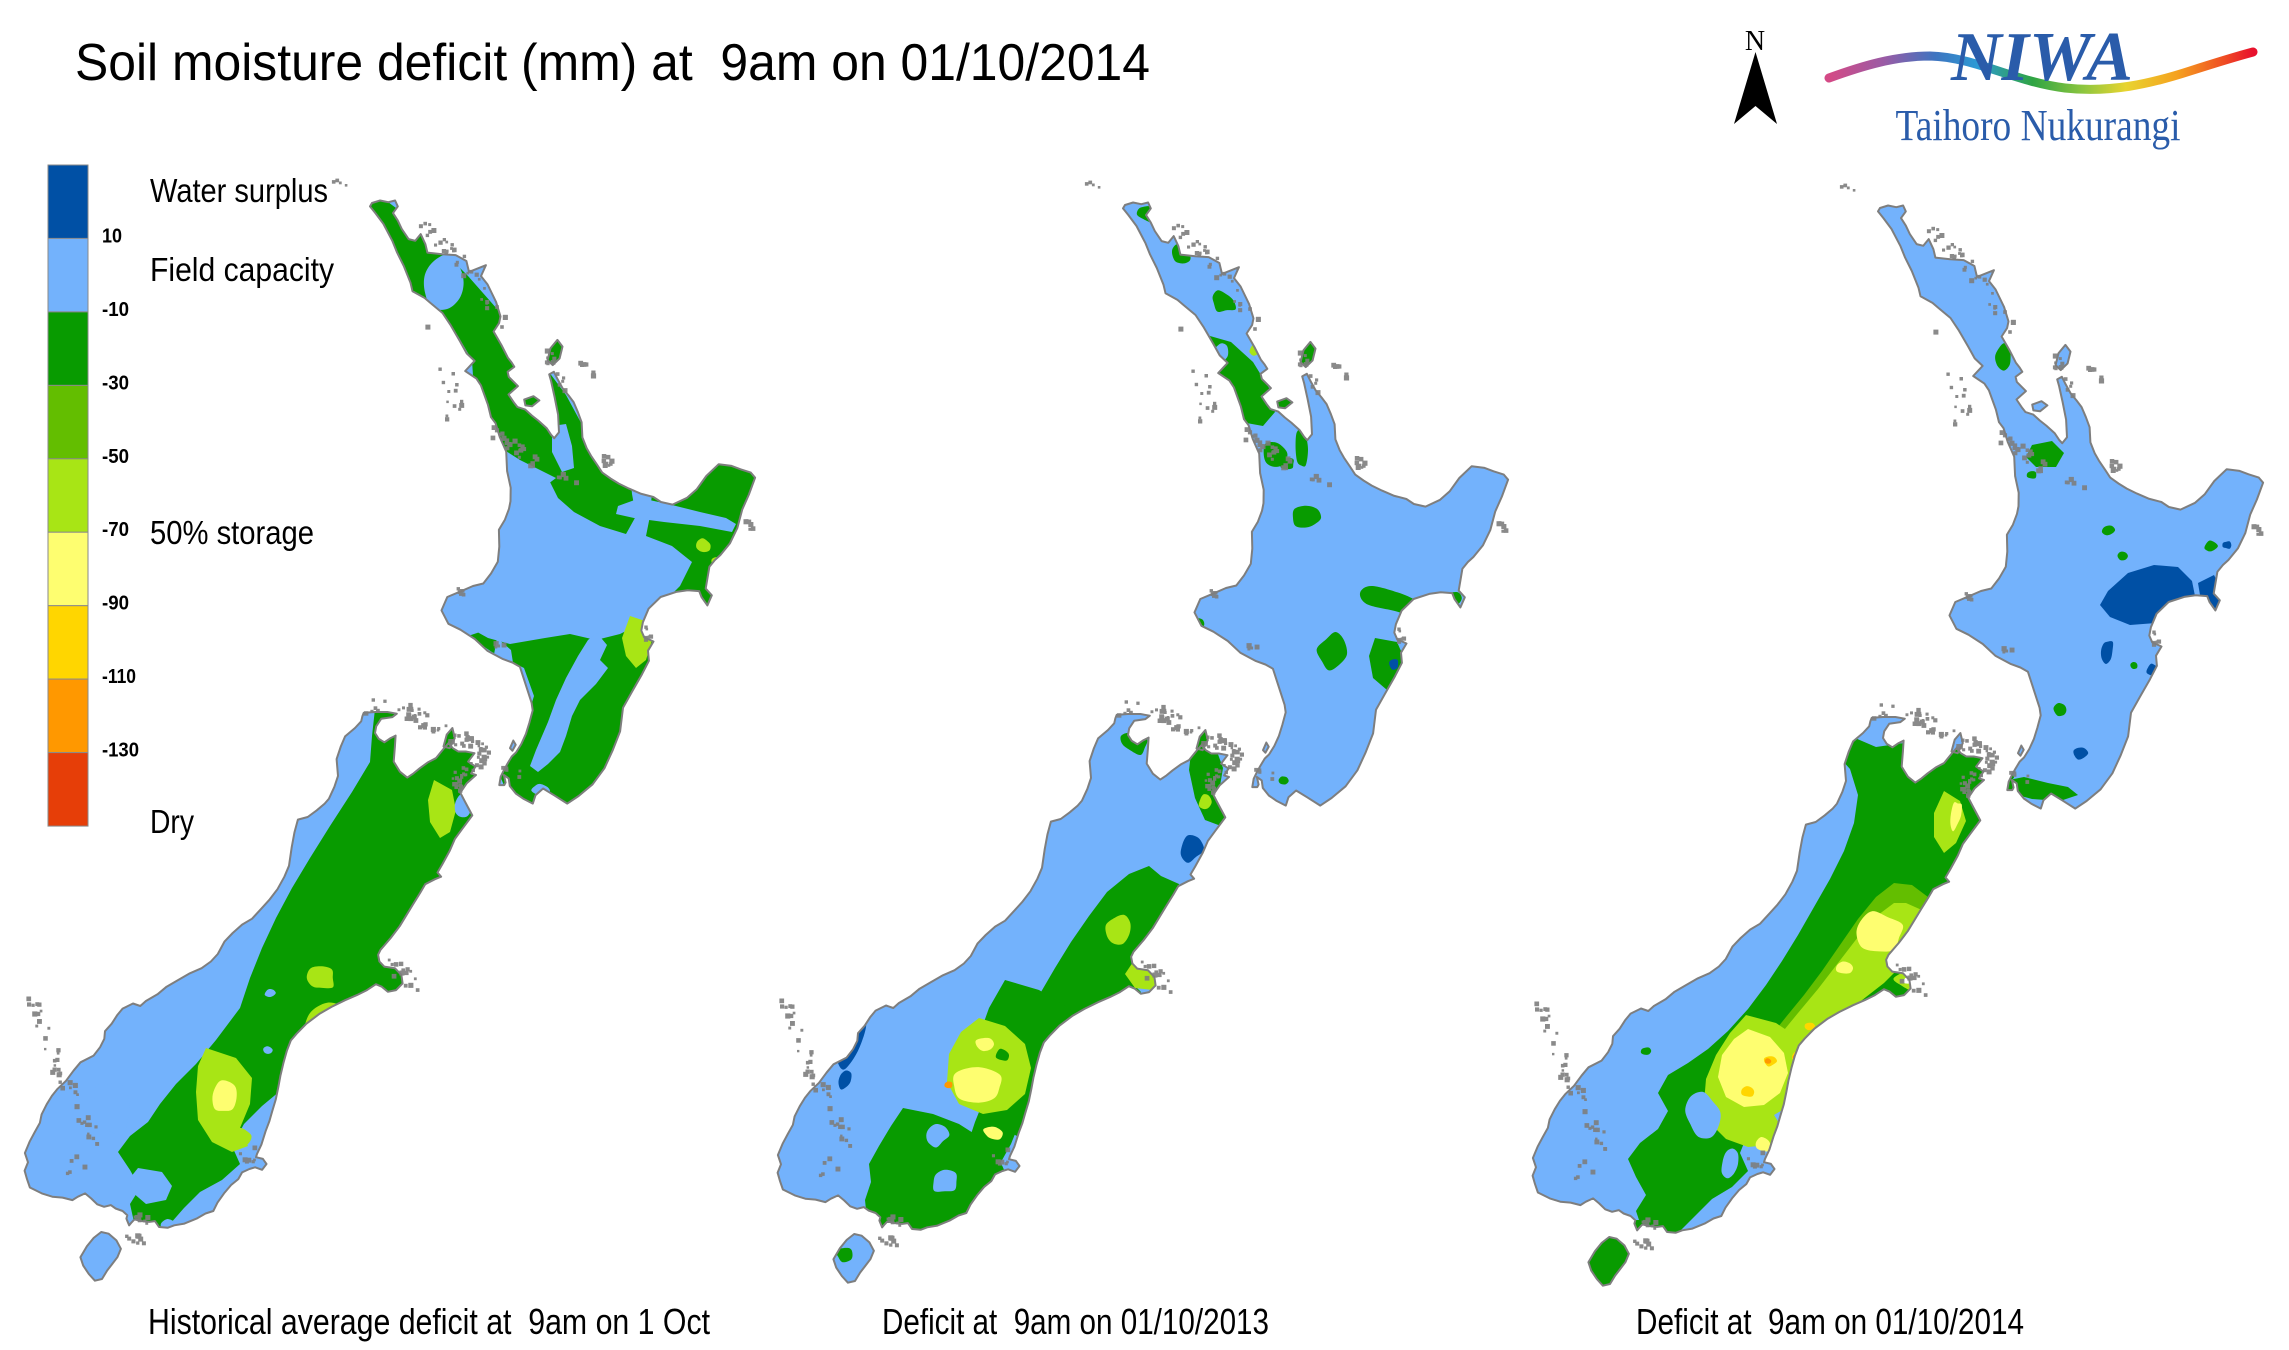  I want to click on svg-text: -130, so click(120, 751).